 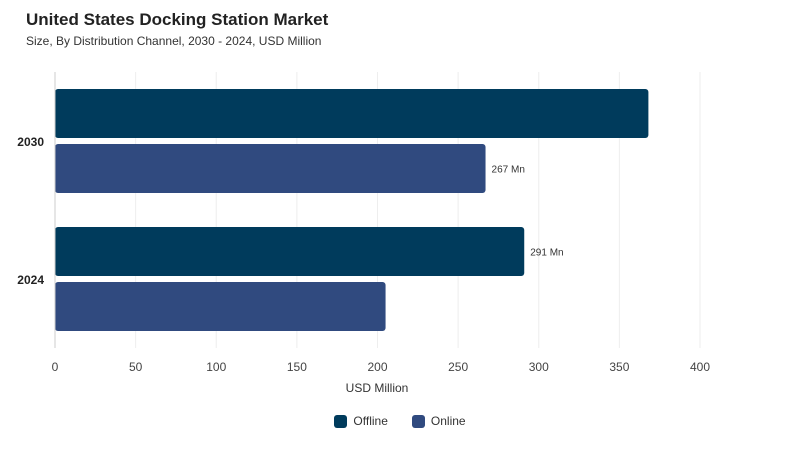 I want to click on y-category-label: 2024, so click(x=30, y=280).